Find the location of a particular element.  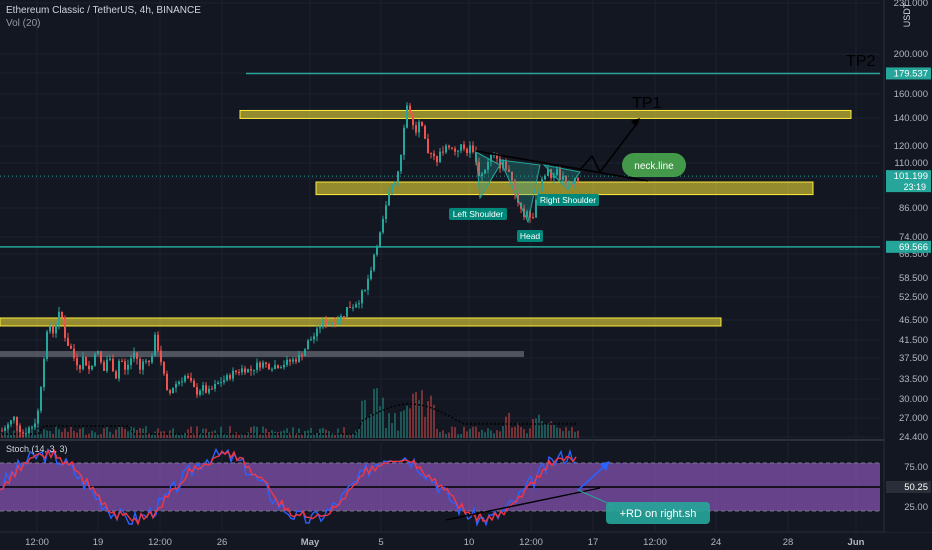

stoch-indicator-title: Stoch (14, 3, 3) is located at coordinates (37, 449).